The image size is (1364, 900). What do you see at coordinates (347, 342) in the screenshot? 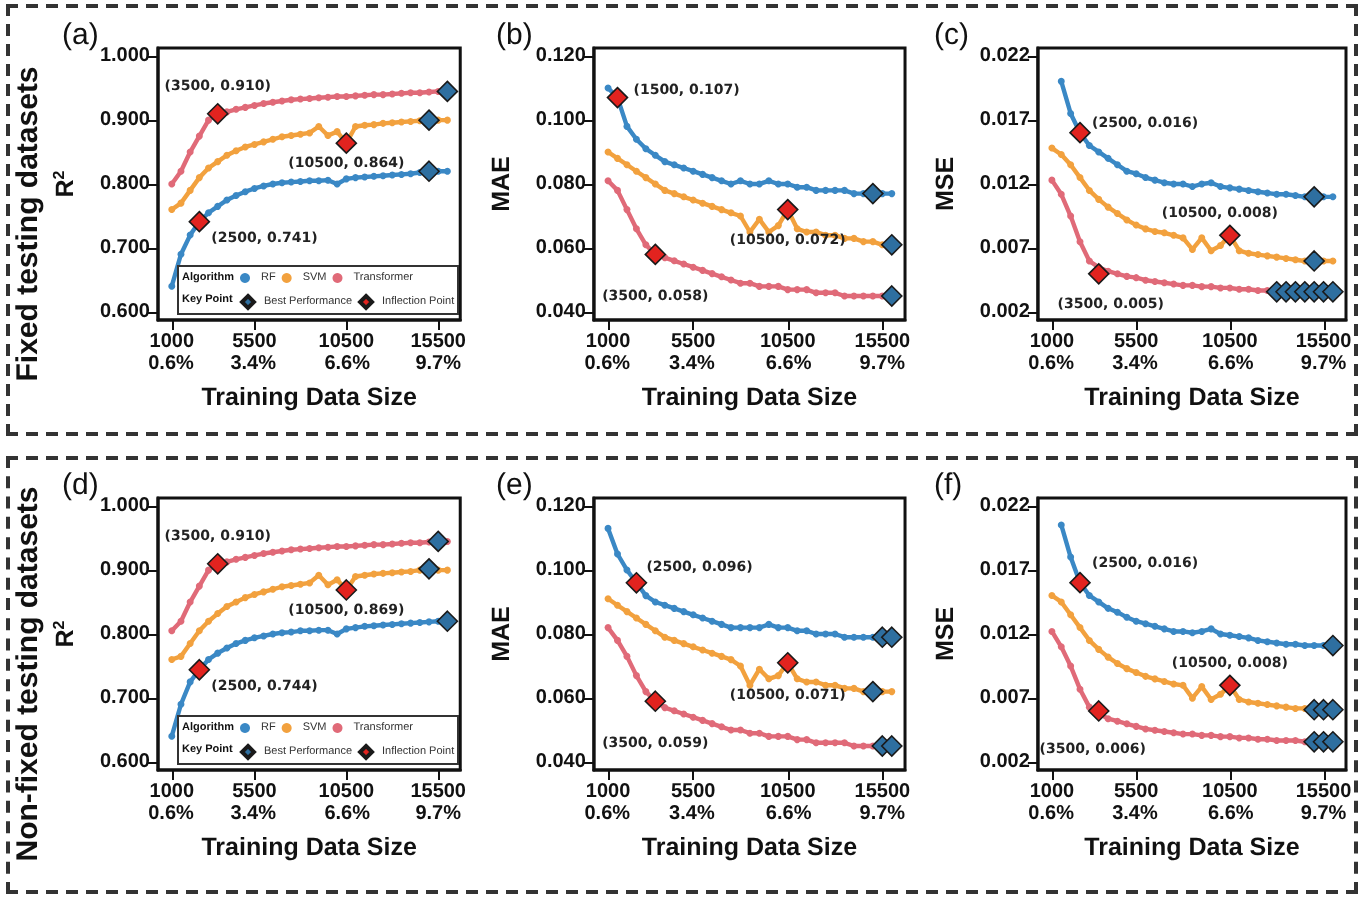
I see `x-tick-label: 10500` at bounding box center [347, 342].